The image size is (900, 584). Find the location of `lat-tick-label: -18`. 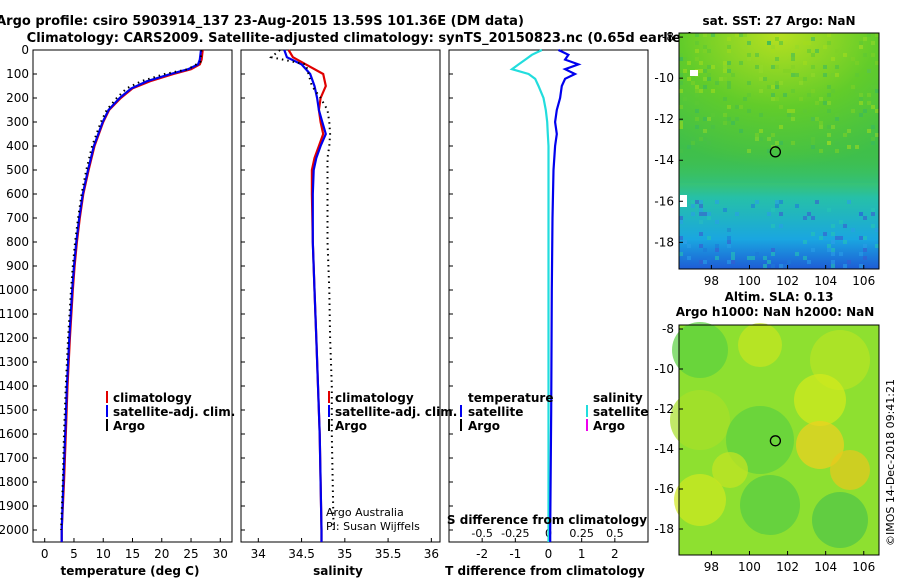

lat-tick-label: -18 is located at coordinates (664, 242).